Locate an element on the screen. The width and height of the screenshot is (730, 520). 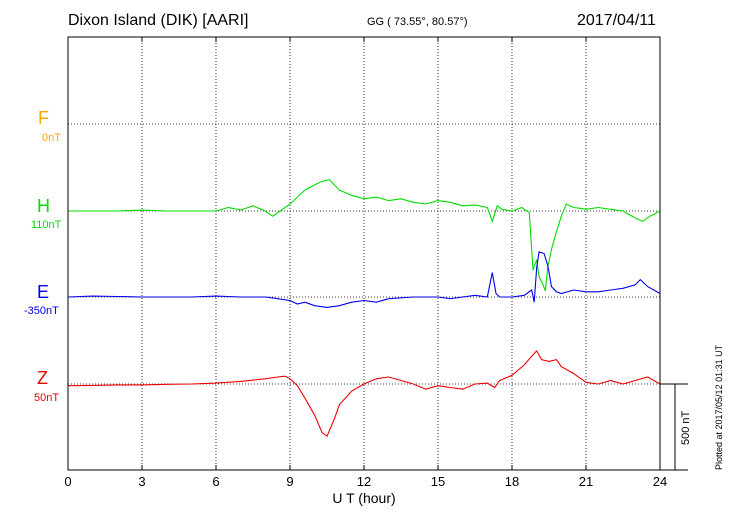
x-tick-label: 6 is located at coordinates (216, 481).